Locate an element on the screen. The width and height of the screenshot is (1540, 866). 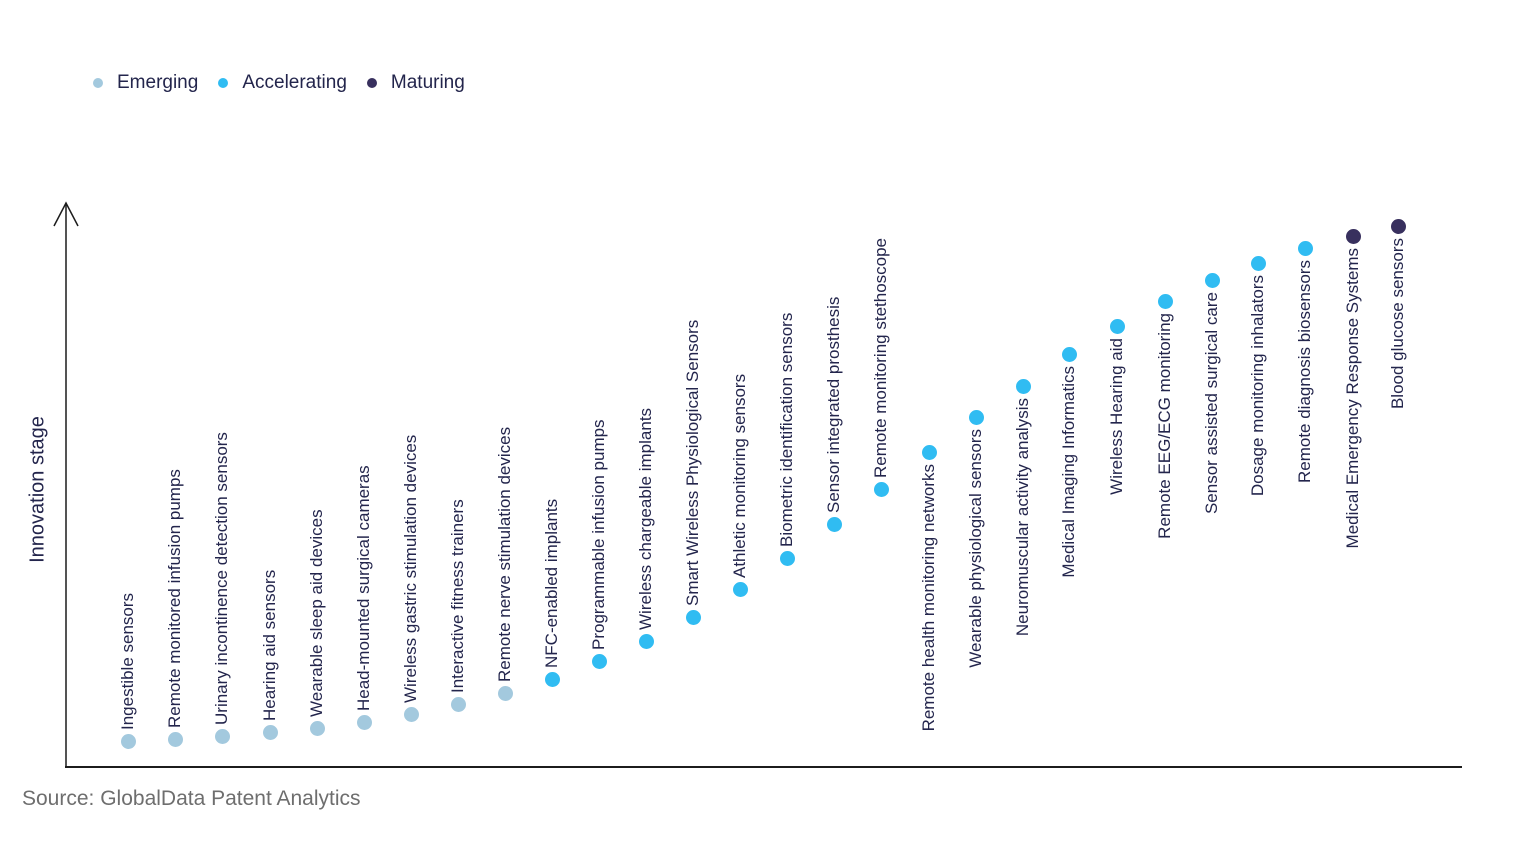
data-point-label: Sensor assisted surgical care is located at coordinates (1211, 403).